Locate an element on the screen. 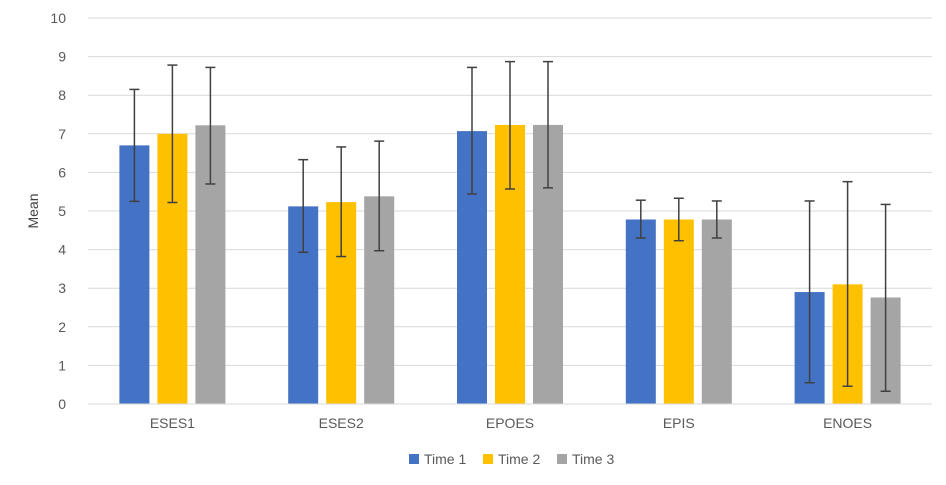 This screenshot has width=946, height=485. x-tick-label: EPOES is located at coordinates (510, 423).